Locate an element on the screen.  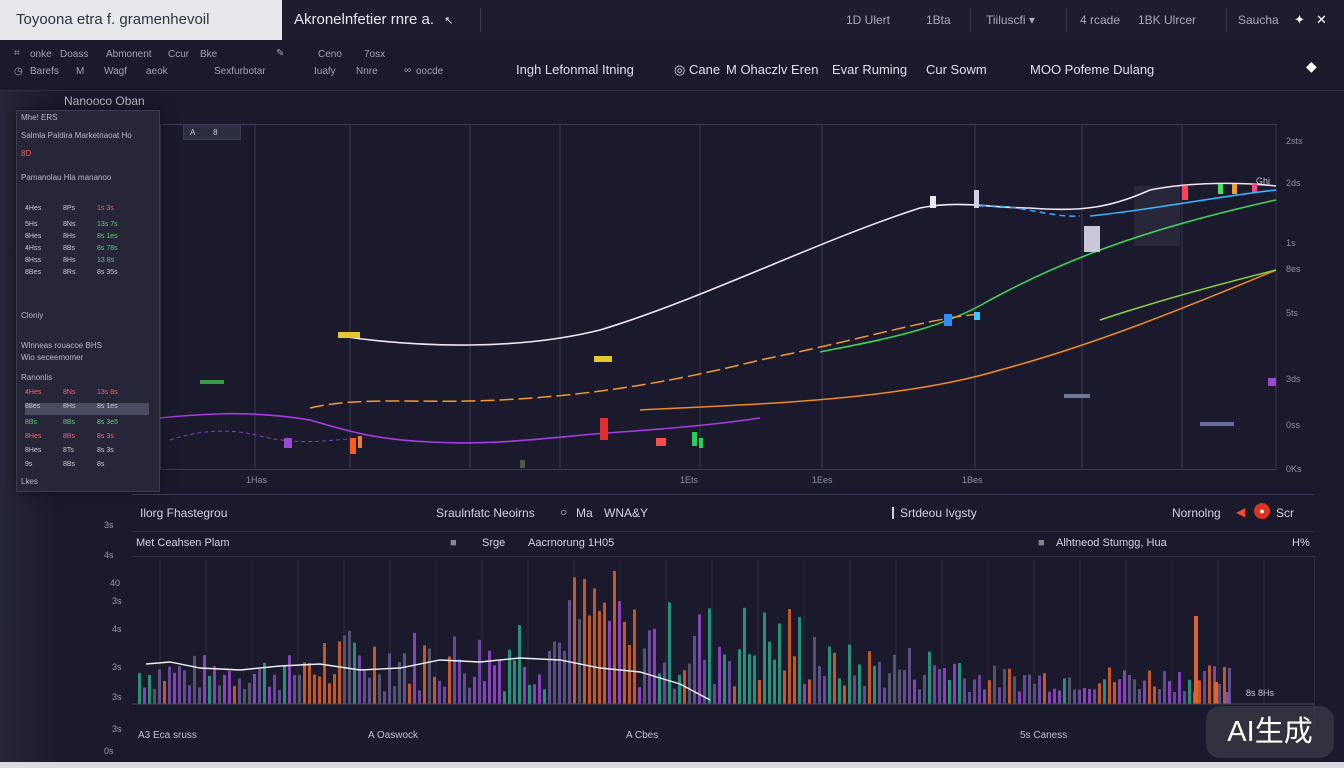
side-row: 8Hes 8Hs 8s 1es is located at coordinates (71, 236).